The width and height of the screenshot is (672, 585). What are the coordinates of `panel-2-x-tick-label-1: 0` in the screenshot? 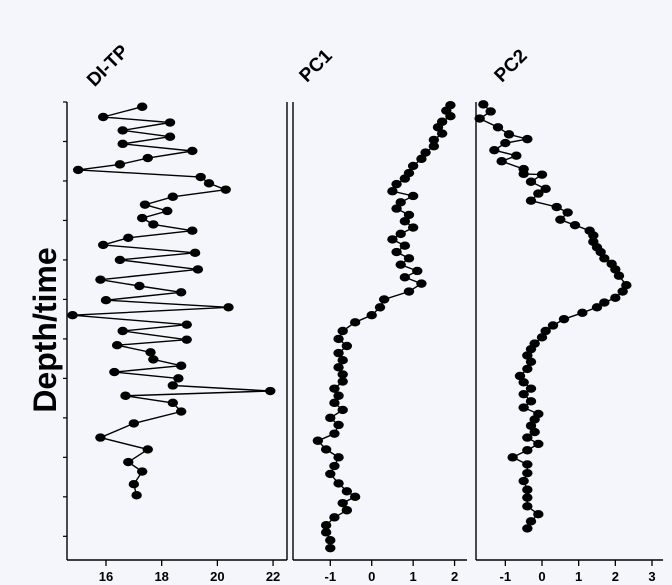 It's located at (541, 576).